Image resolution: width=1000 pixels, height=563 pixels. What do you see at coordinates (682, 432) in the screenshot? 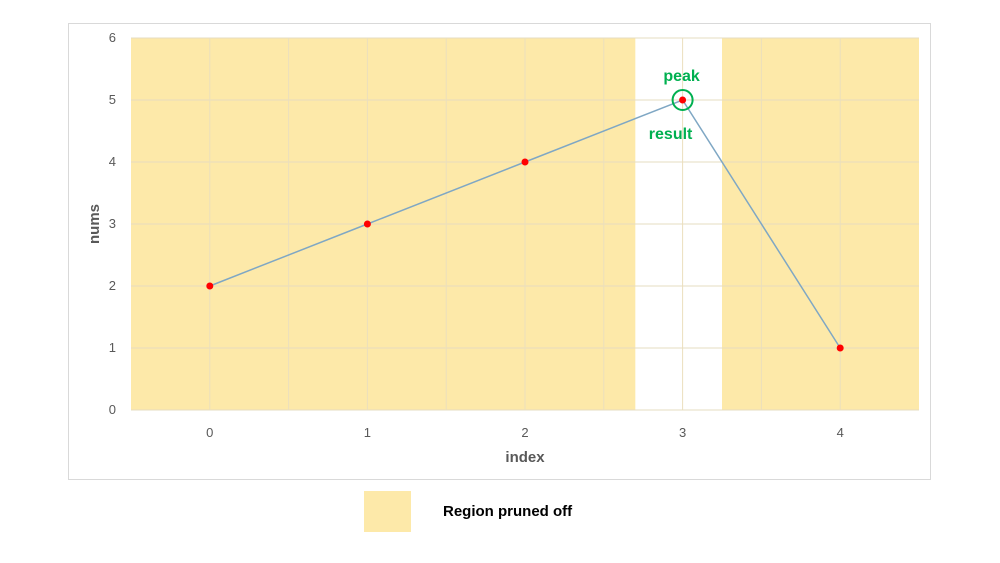
I see `x-tick-label: 3` at bounding box center [682, 432].